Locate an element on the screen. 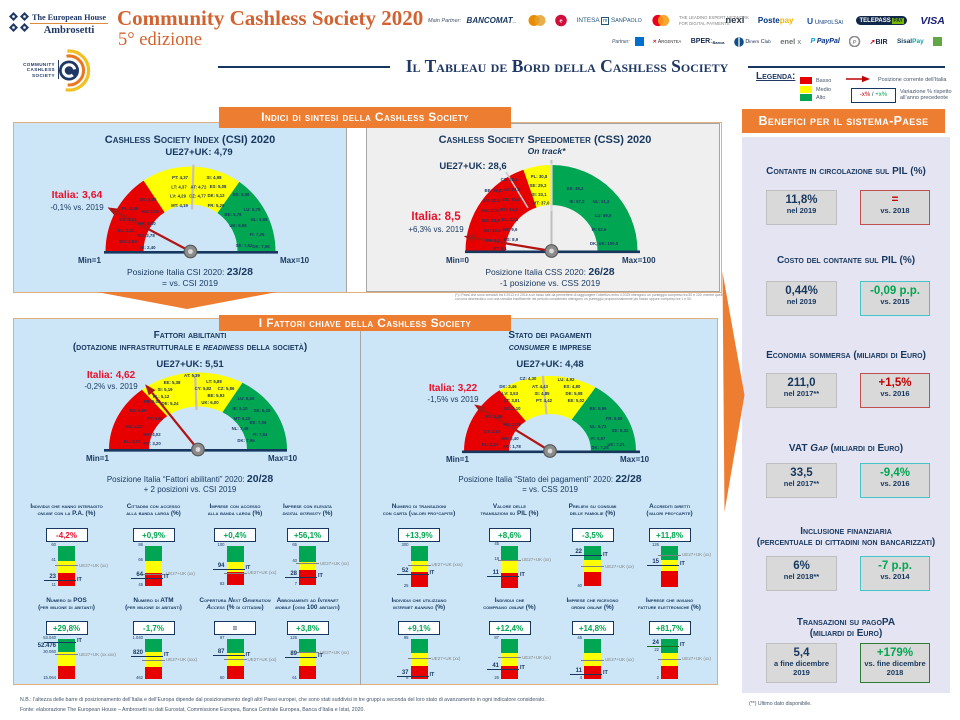 The image size is (960, 720). svg-text: e is located at coordinates (561, 22).